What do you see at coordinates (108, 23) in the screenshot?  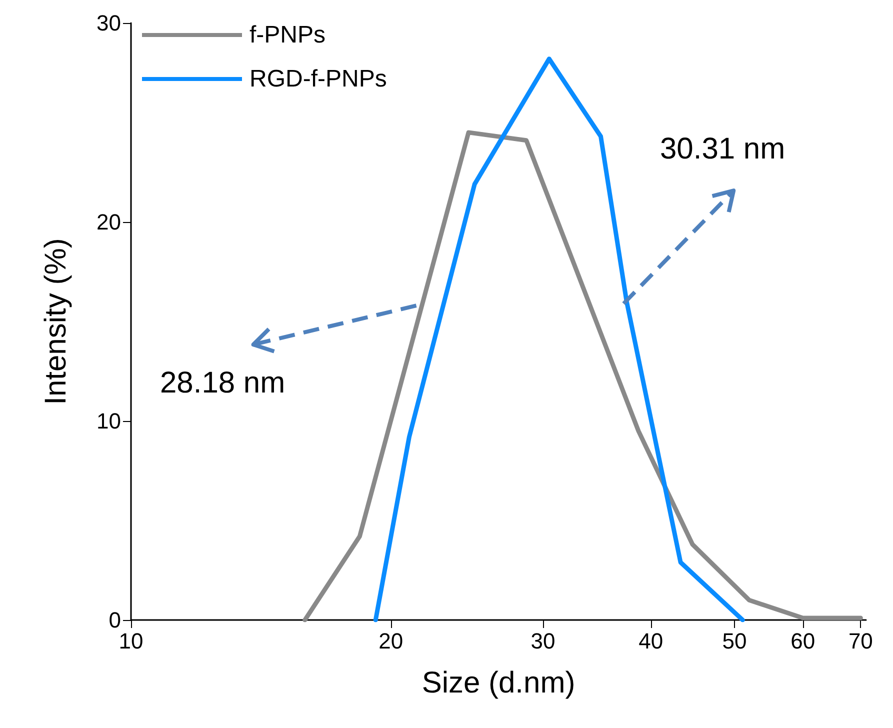 I see `y-tick-label: 30` at bounding box center [108, 23].